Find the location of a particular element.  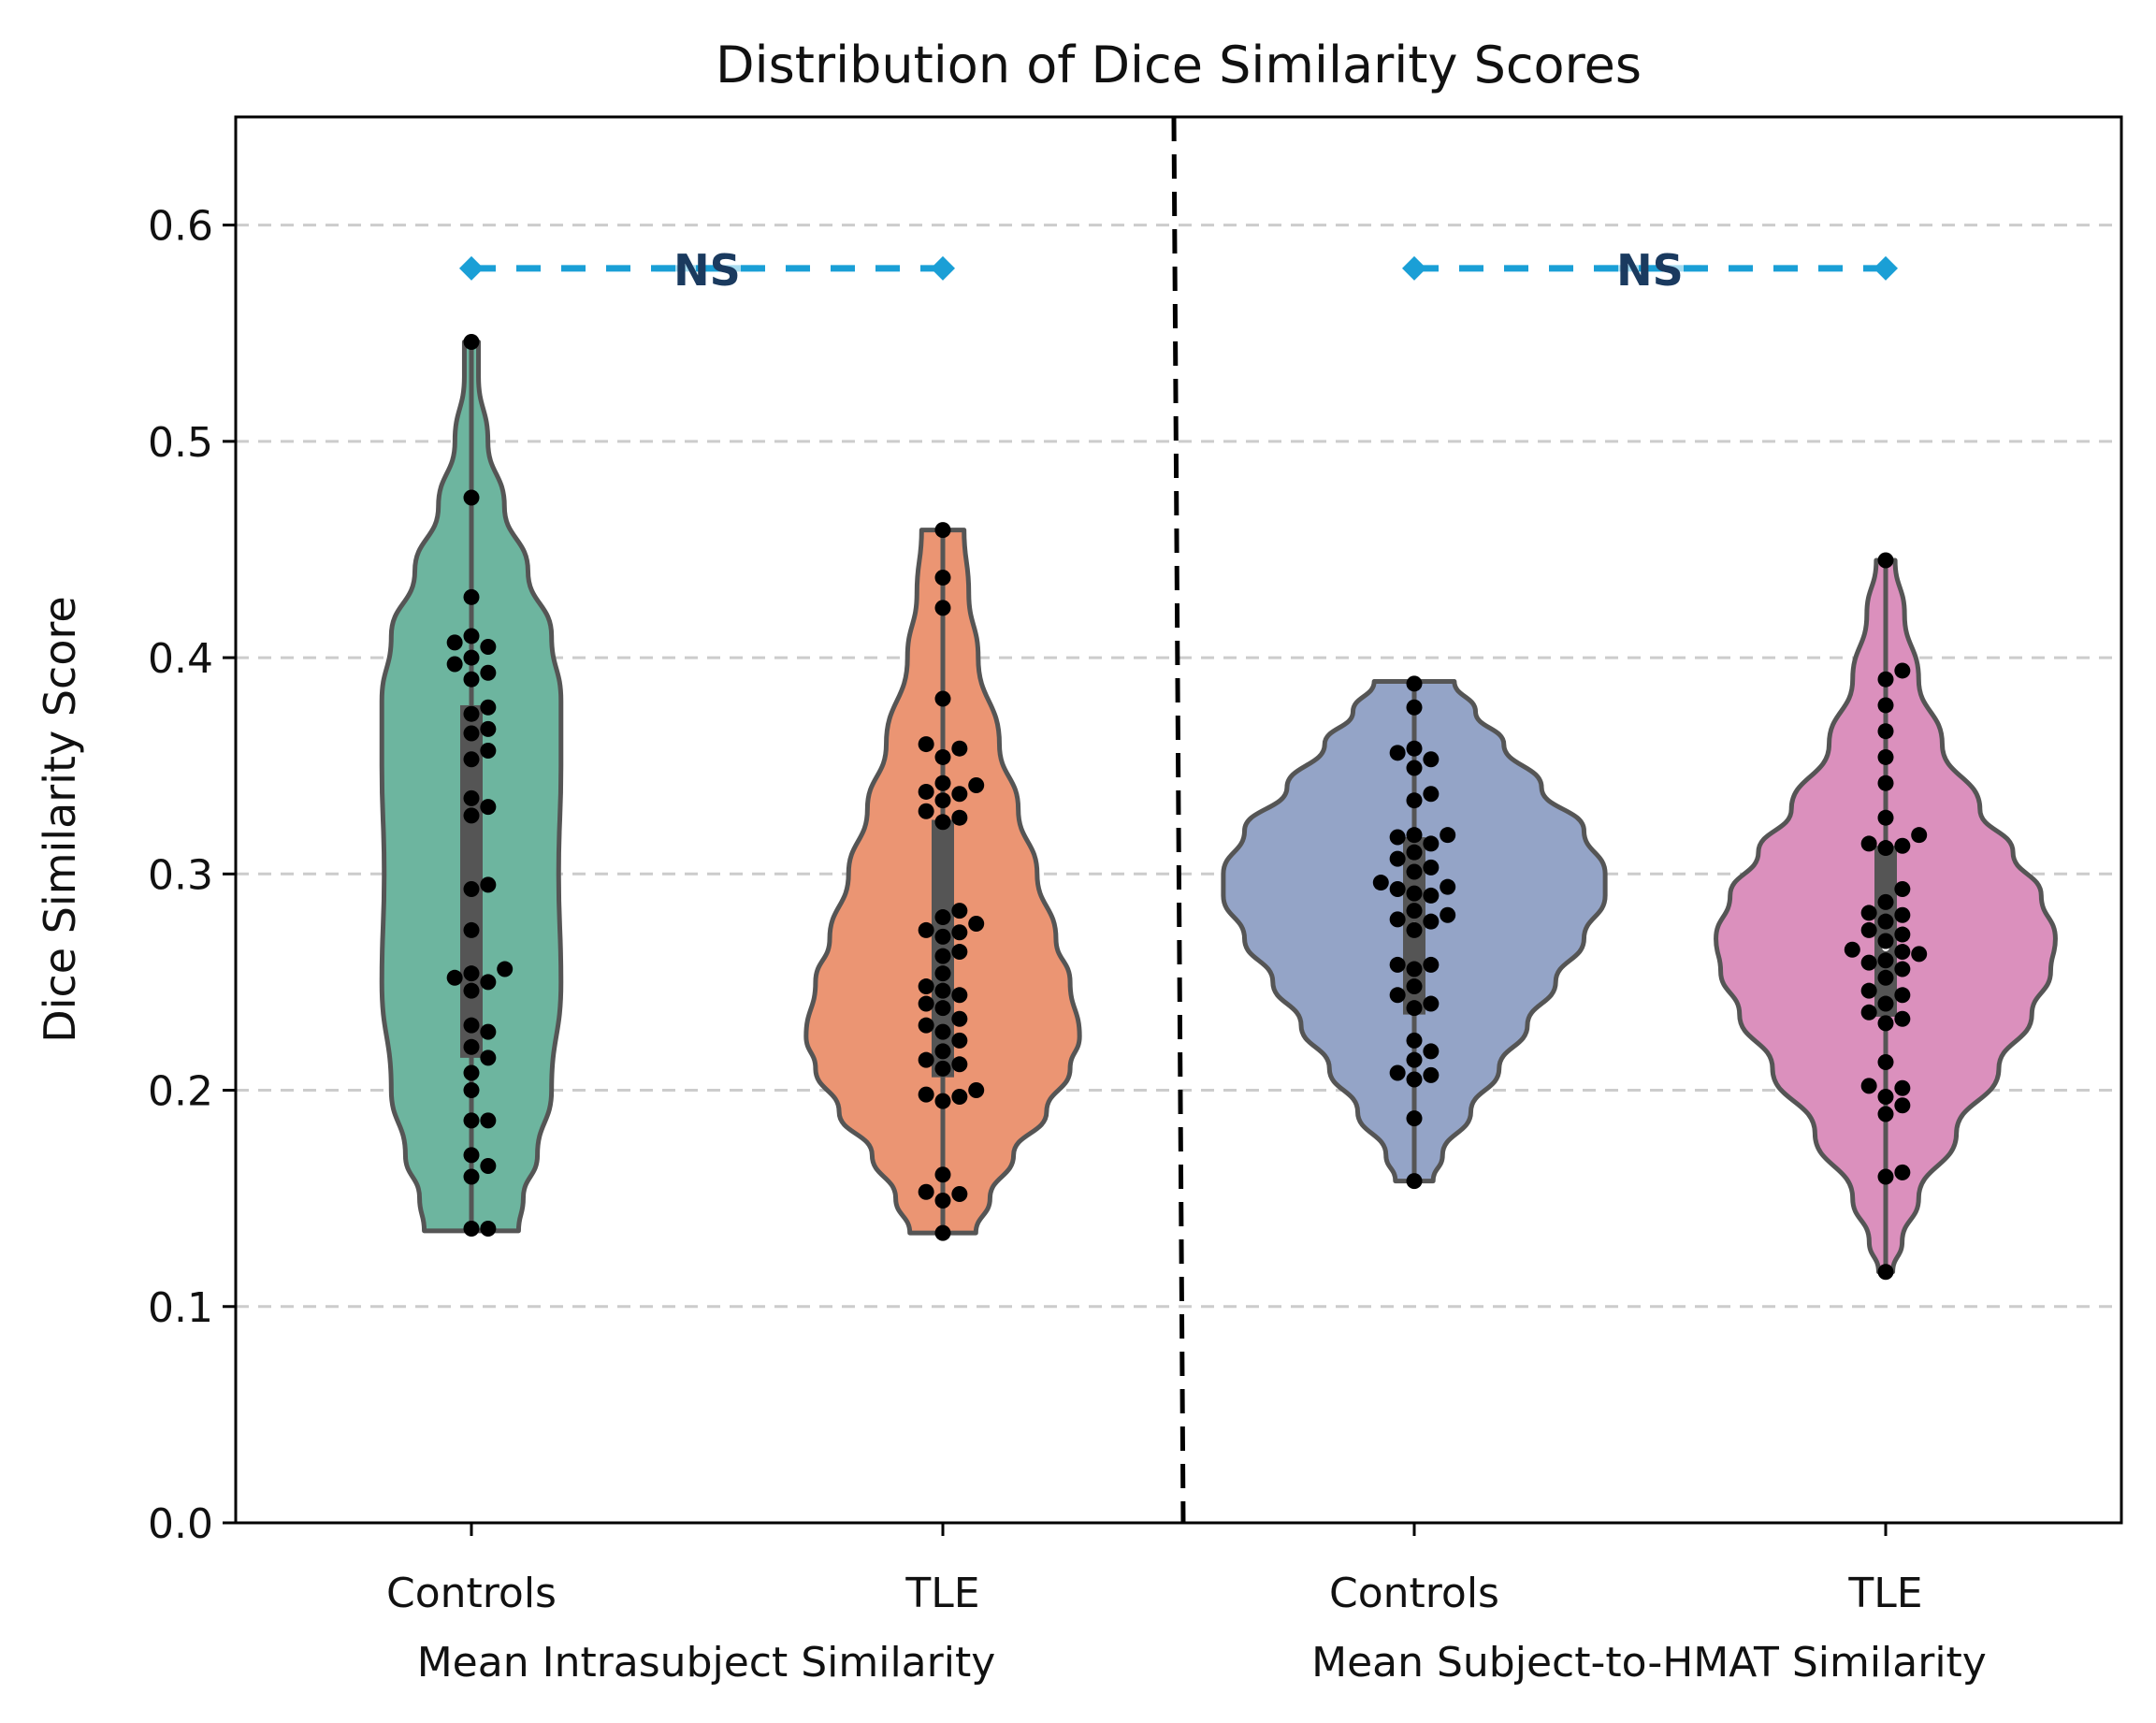

annotation-diamond-marker is located at coordinates (943, 268).